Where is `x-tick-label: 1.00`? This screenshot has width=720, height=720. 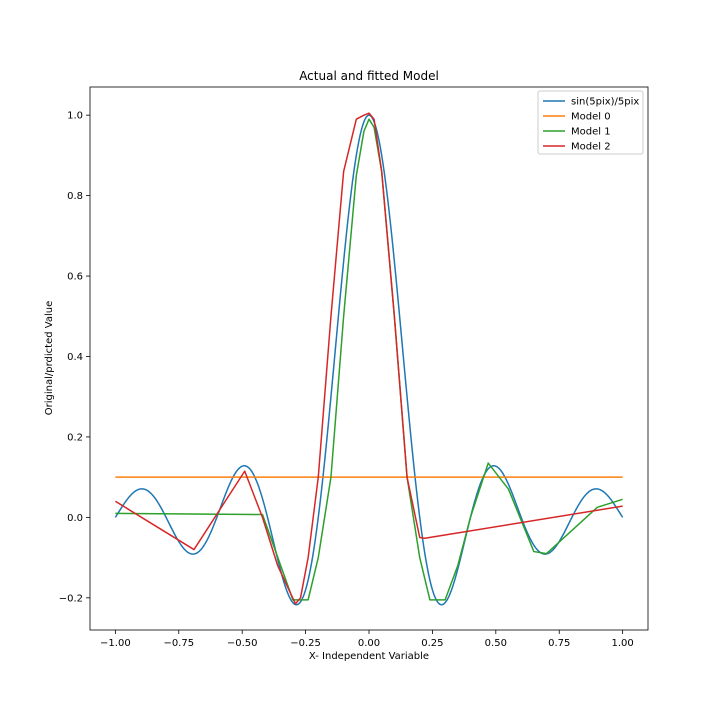
x-tick-label: 1.00 is located at coordinates (623, 643).